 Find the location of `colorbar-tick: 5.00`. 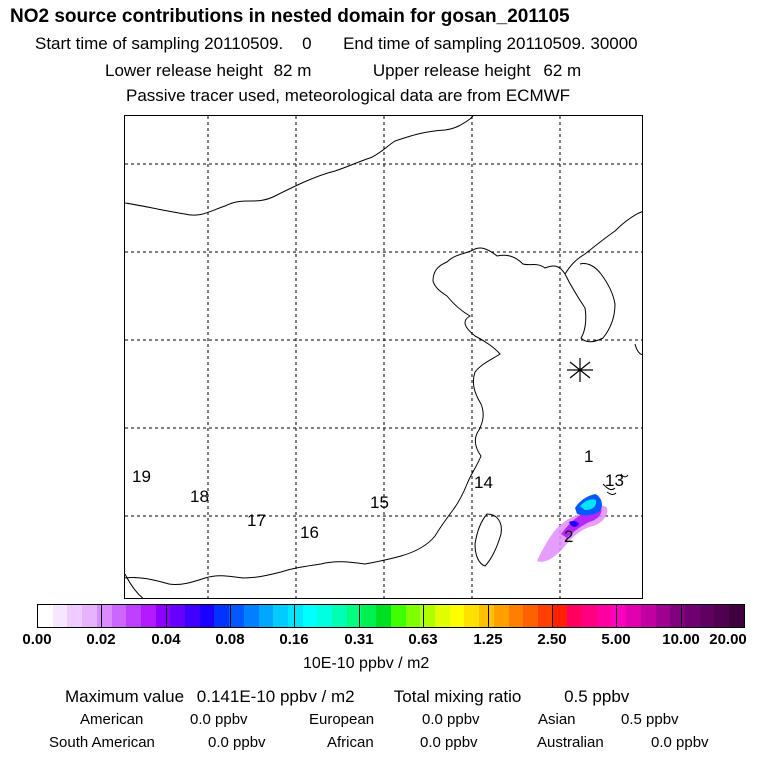

colorbar-tick: 5.00 is located at coordinates (616, 639).